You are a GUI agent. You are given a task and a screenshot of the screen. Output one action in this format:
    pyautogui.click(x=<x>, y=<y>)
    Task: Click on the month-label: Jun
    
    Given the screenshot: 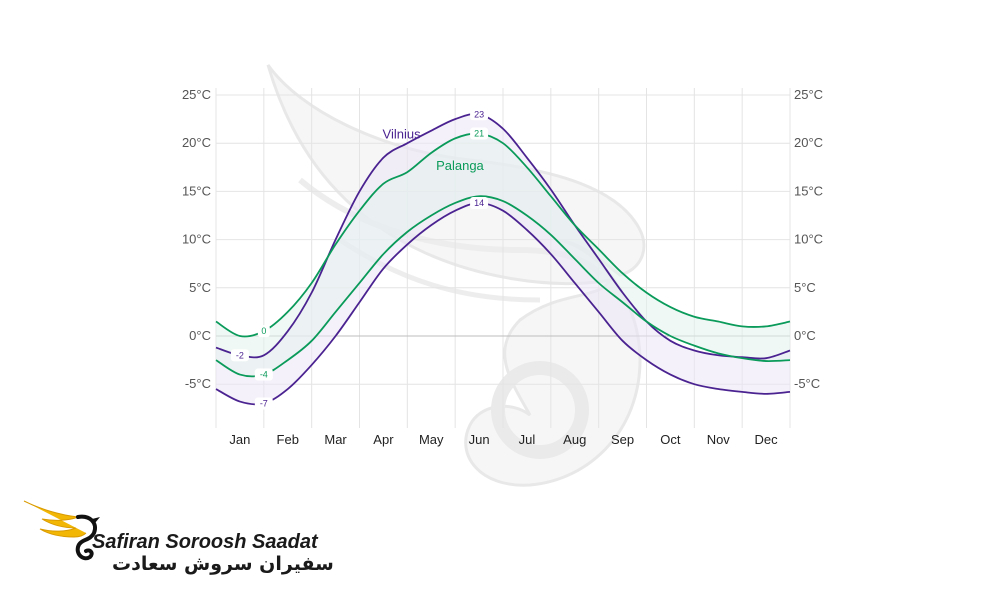 What is the action you would take?
    pyautogui.click(x=479, y=439)
    